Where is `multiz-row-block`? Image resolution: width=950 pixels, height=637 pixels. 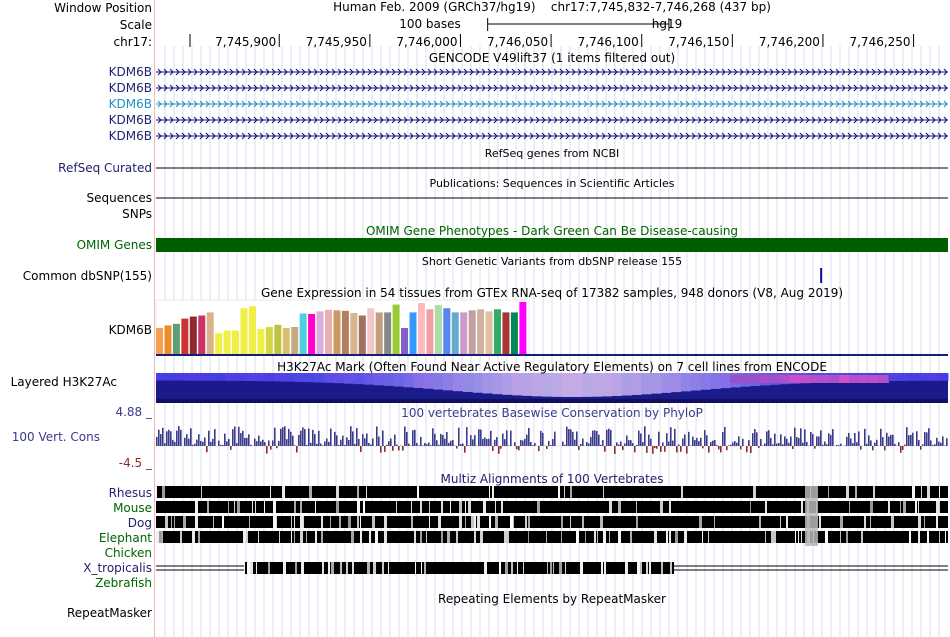 multiz-row-block is located at coordinates (459, 568).